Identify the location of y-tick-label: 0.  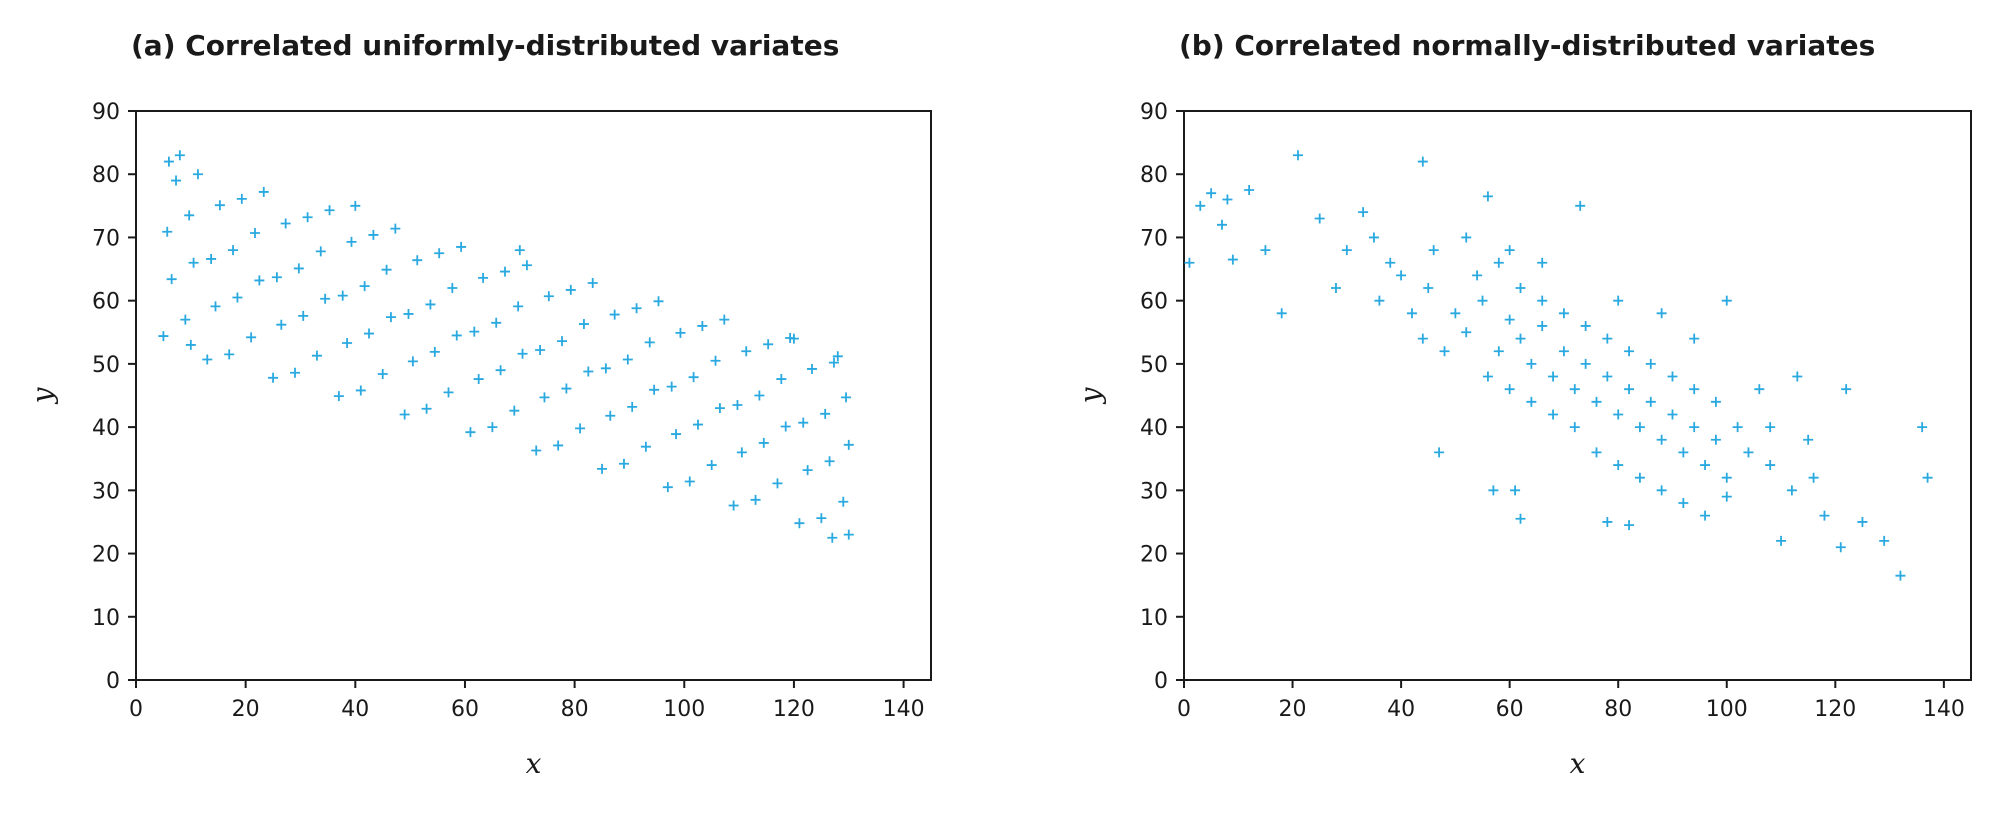
(1161, 681).